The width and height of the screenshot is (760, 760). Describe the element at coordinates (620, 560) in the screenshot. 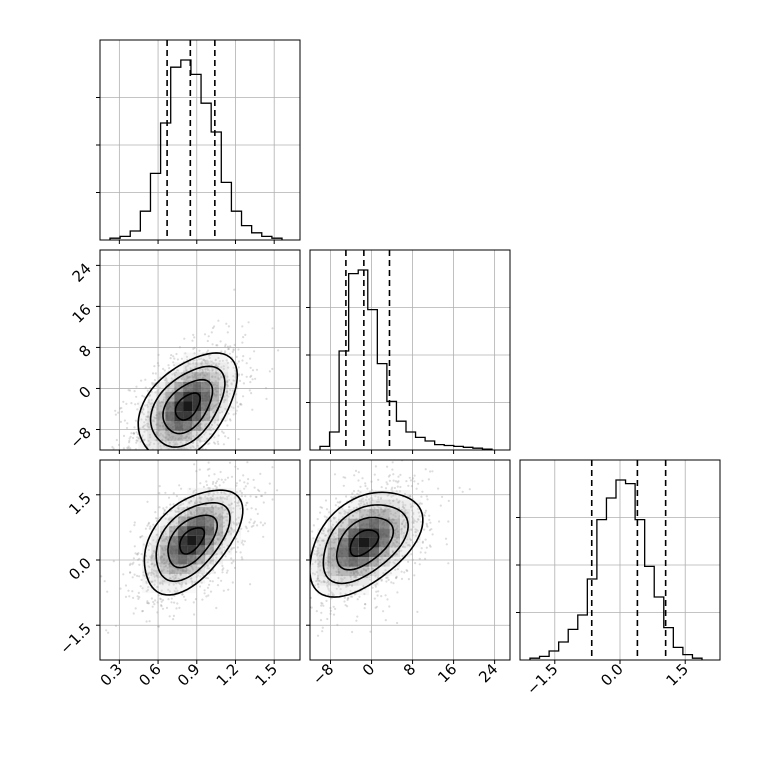

I see `grid-lines` at that location.